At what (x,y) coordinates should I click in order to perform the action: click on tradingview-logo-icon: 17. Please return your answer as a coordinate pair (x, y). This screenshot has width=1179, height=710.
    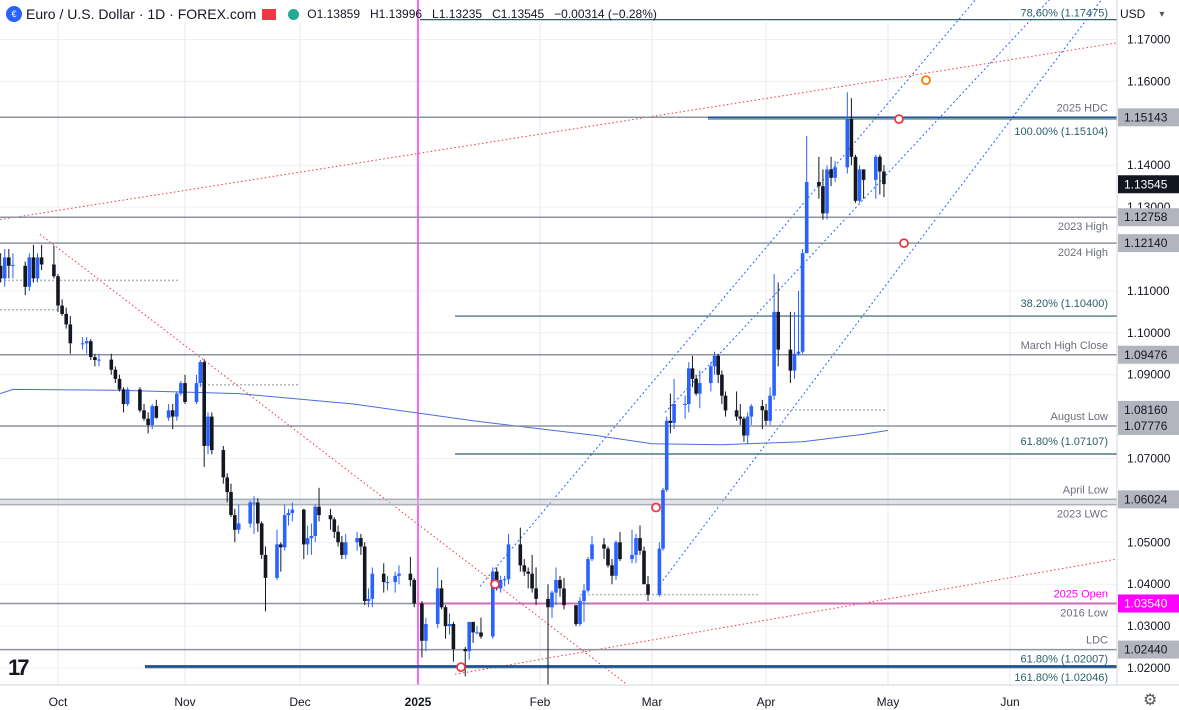
    Looking at the image, I should click on (19, 667).